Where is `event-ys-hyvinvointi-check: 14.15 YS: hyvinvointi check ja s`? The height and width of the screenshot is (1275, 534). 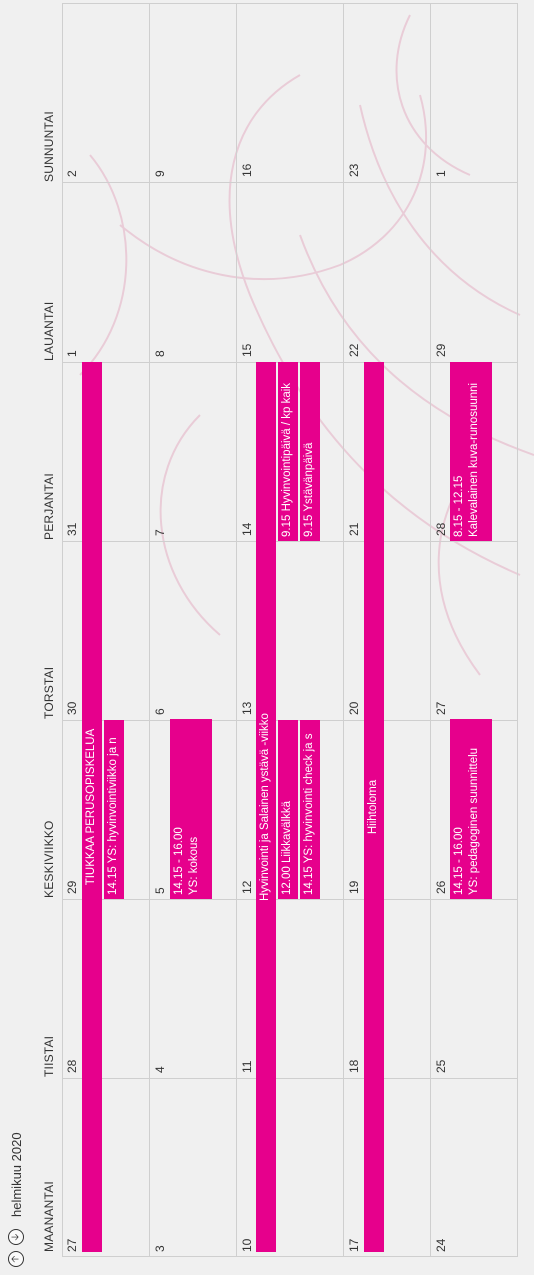 event-ys-hyvinvointi-check: 14.15 YS: hyvinvointi check ja s is located at coordinates (310, 809).